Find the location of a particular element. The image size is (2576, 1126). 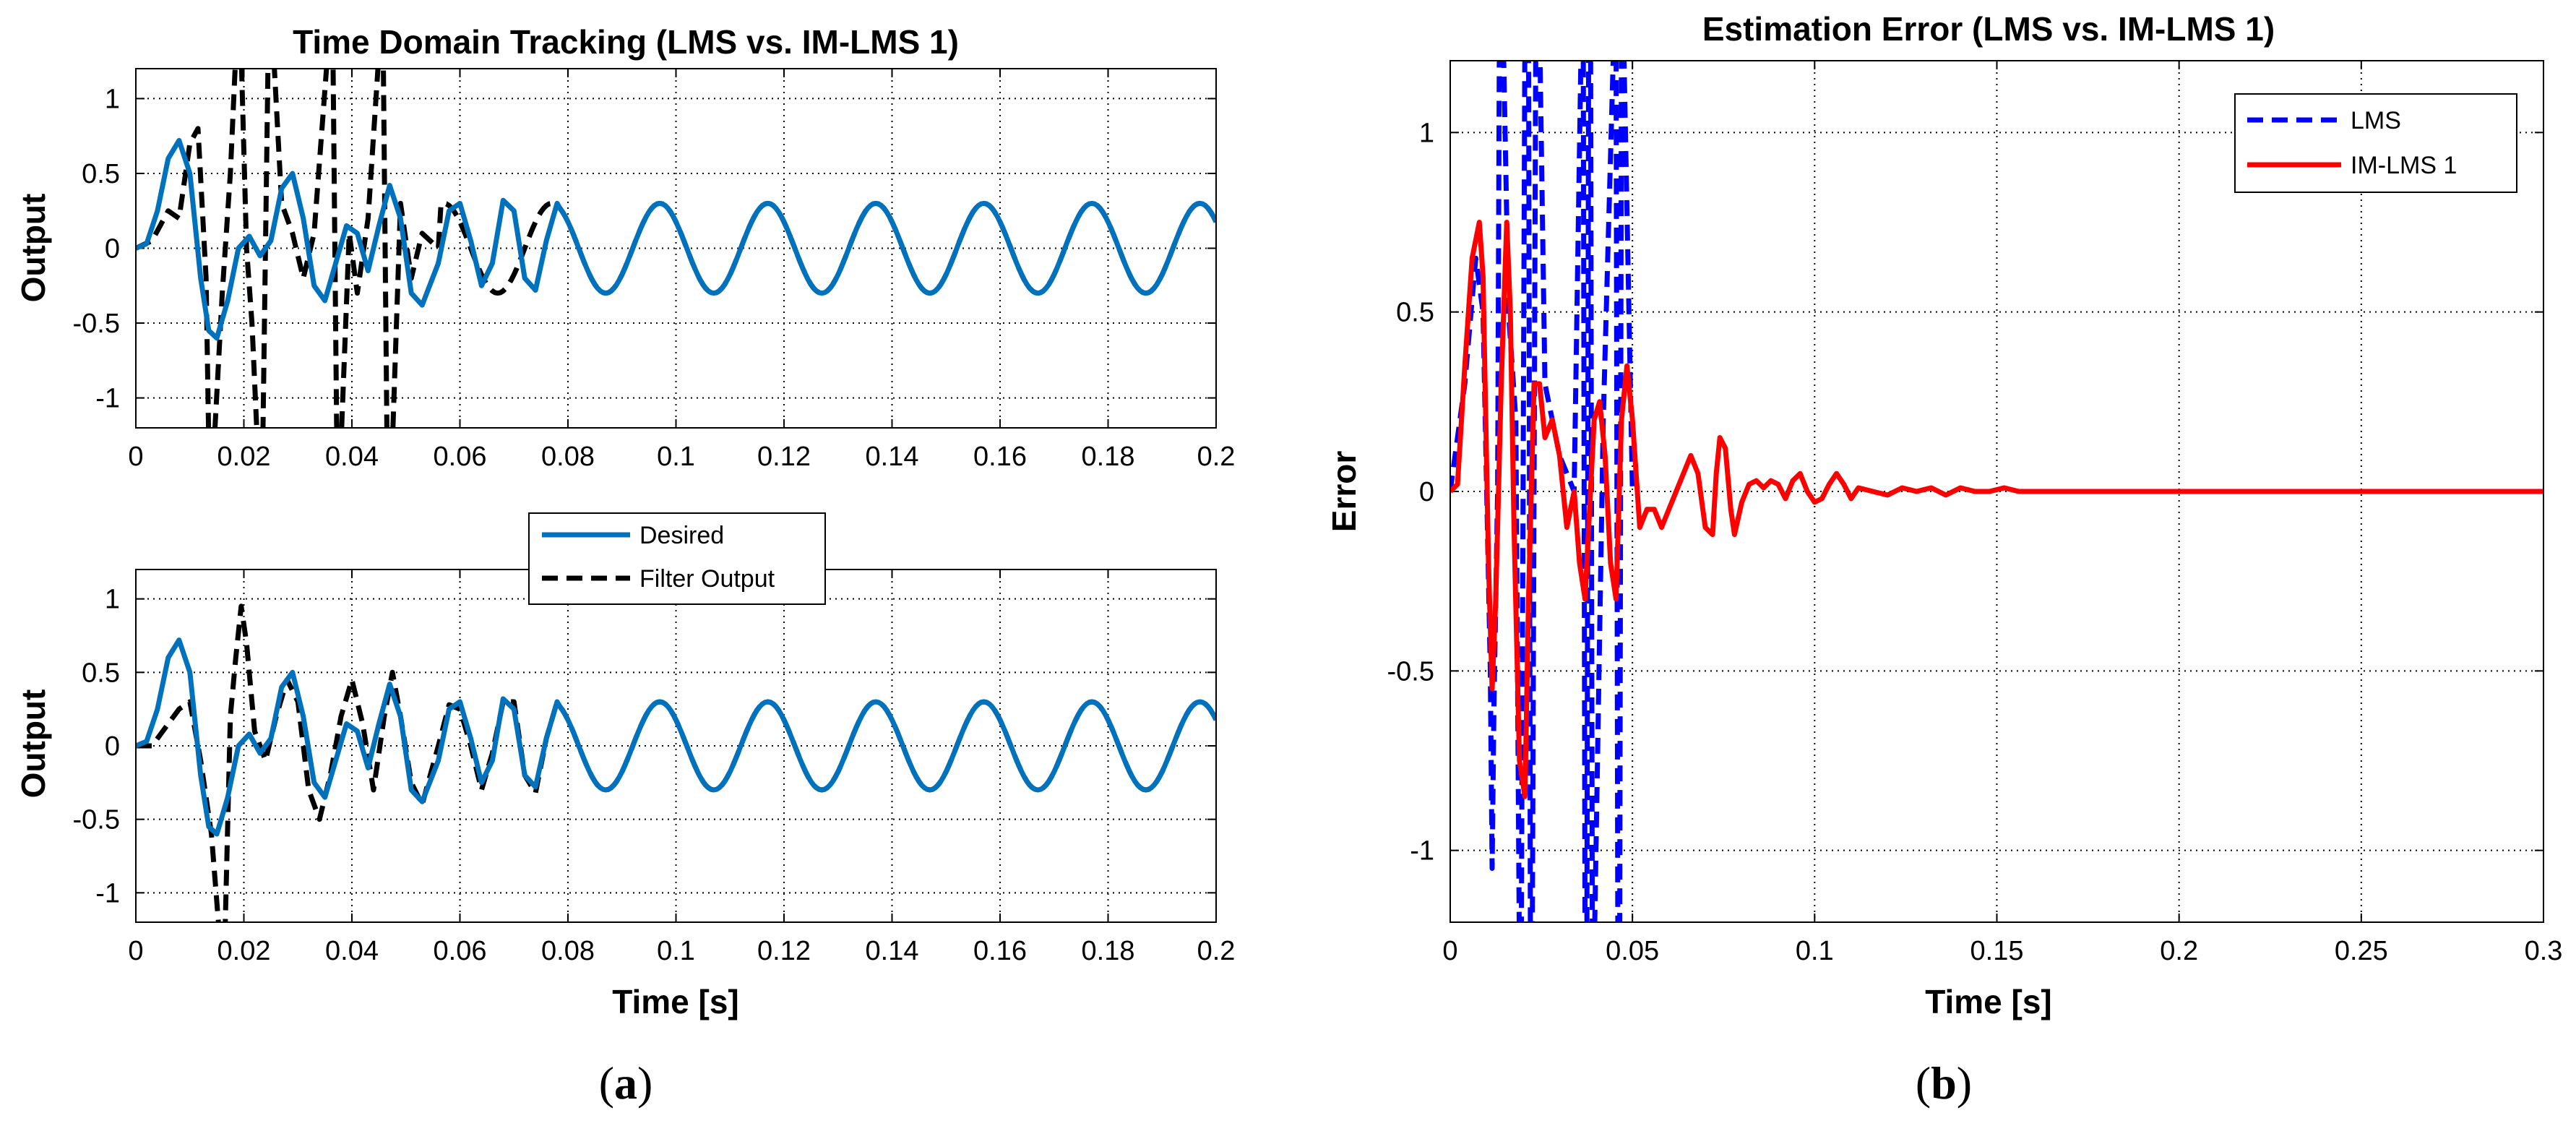

chart-b-ylabel: Error is located at coordinates (1344, 492).